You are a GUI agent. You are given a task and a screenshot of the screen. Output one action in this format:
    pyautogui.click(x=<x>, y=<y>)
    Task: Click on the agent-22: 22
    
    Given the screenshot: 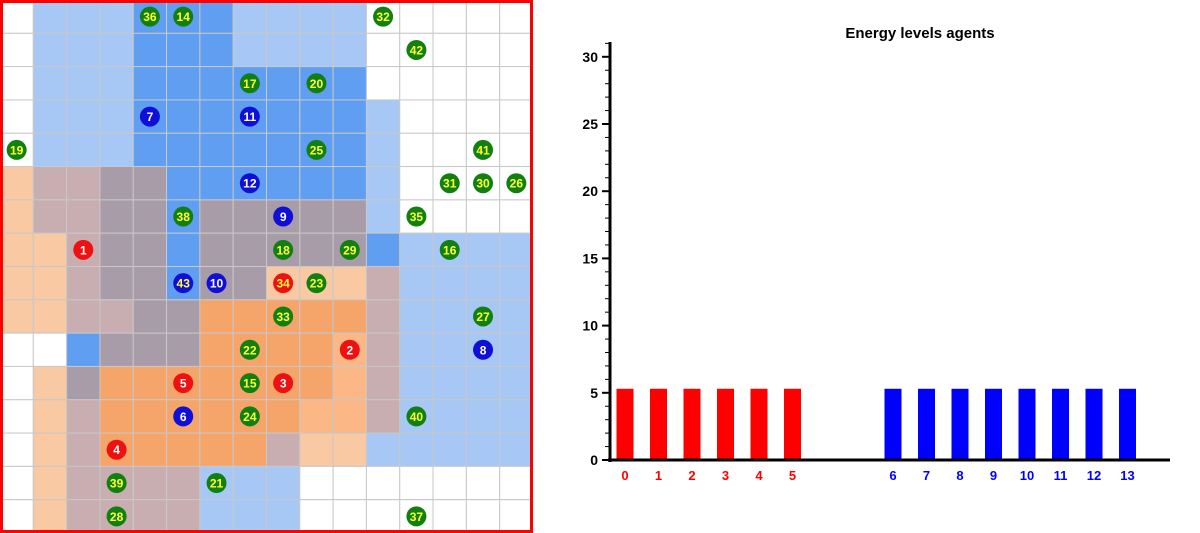 What is the action you would take?
    pyautogui.click(x=249, y=349)
    